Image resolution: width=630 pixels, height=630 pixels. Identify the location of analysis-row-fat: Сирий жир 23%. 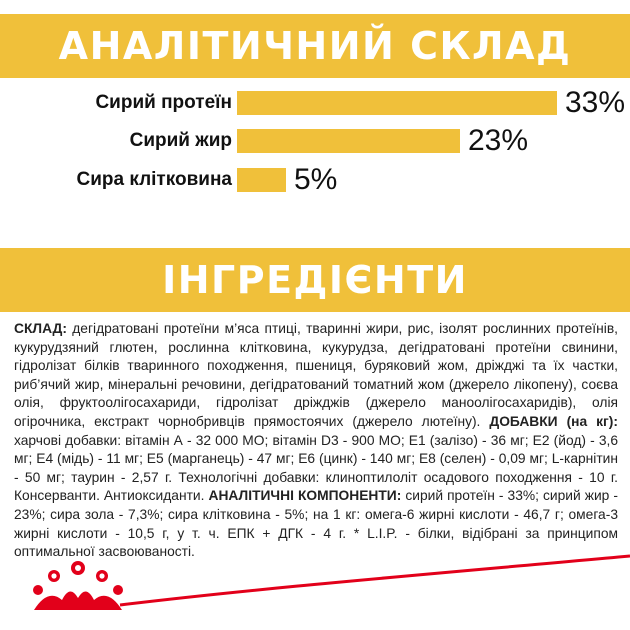
(315, 141).